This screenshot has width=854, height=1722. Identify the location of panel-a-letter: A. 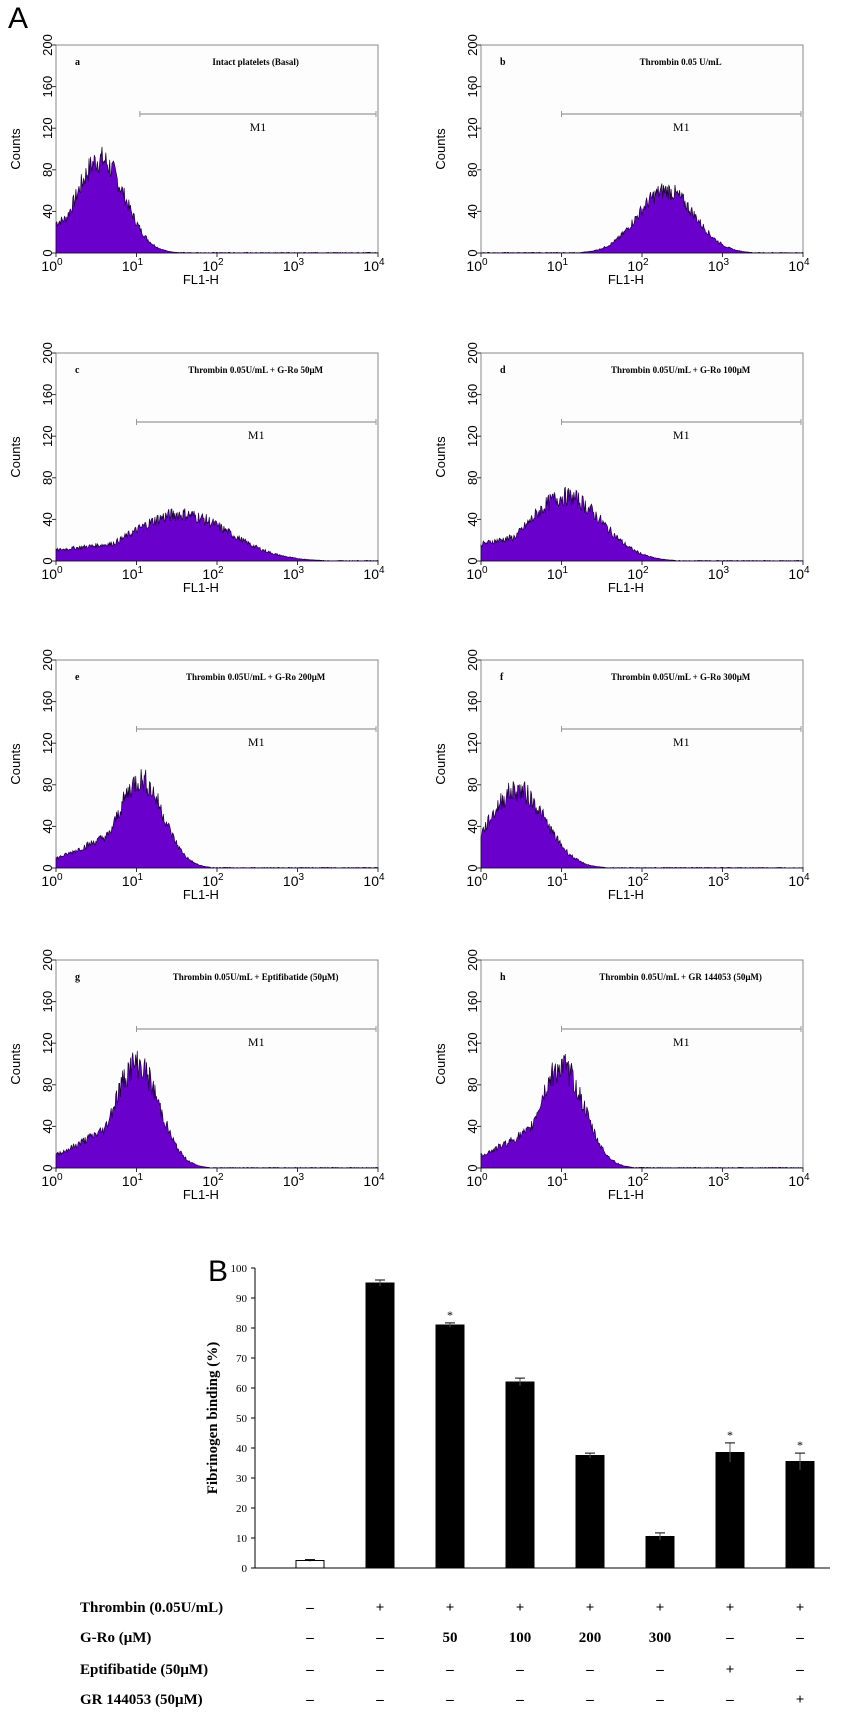
(18, 18).